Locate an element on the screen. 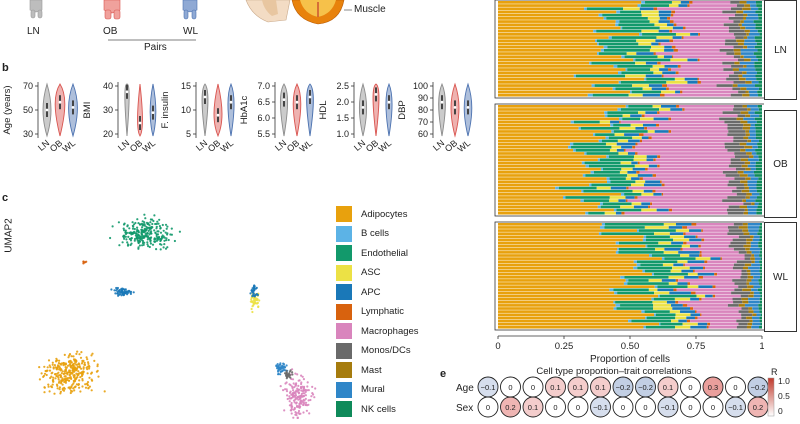 The height and width of the screenshot is (424, 800). legend-swatch is located at coordinates (344, 350).